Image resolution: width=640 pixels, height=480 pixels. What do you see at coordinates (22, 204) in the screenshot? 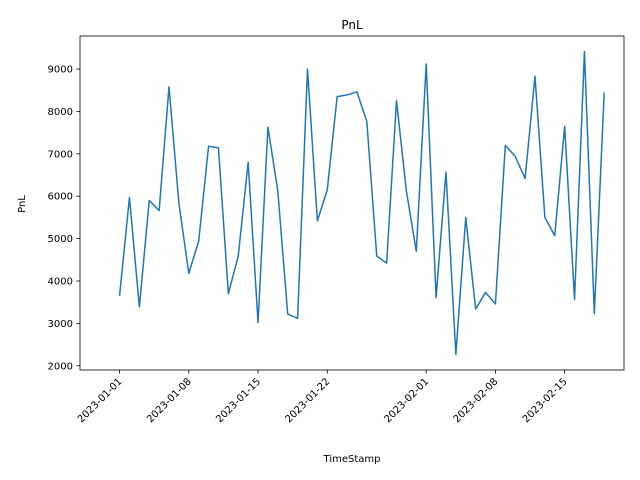
I see `y-axis-label: PnL` at bounding box center [22, 204].